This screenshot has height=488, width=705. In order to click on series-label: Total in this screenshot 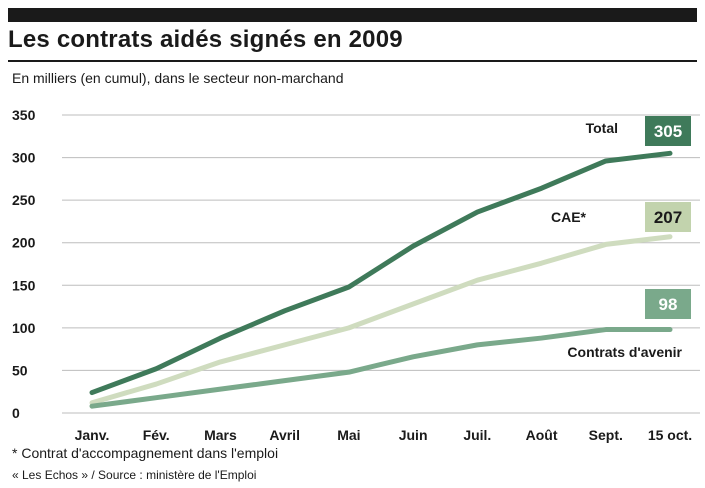, I will do `click(602, 128)`.